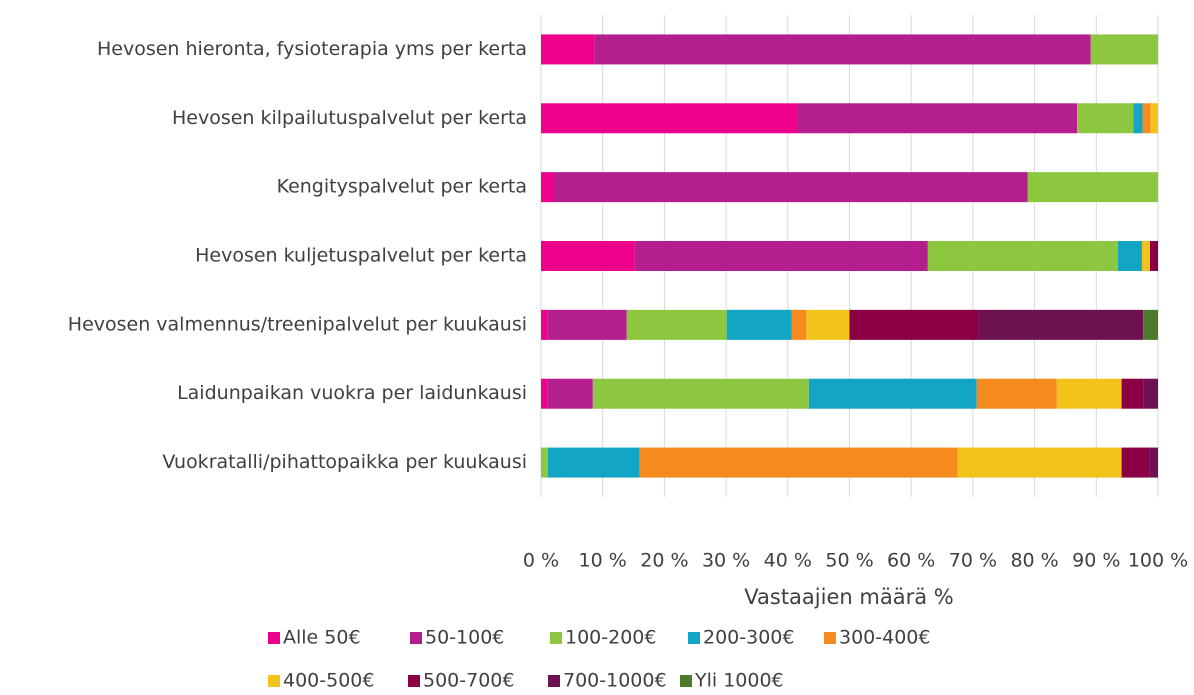 The height and width of the screenshot is (695, 1194). What do you see at coordinates (1158, 561) in the screenshot?
I see `x-tick-label: 100 %` at bounding box center [1158, 561].